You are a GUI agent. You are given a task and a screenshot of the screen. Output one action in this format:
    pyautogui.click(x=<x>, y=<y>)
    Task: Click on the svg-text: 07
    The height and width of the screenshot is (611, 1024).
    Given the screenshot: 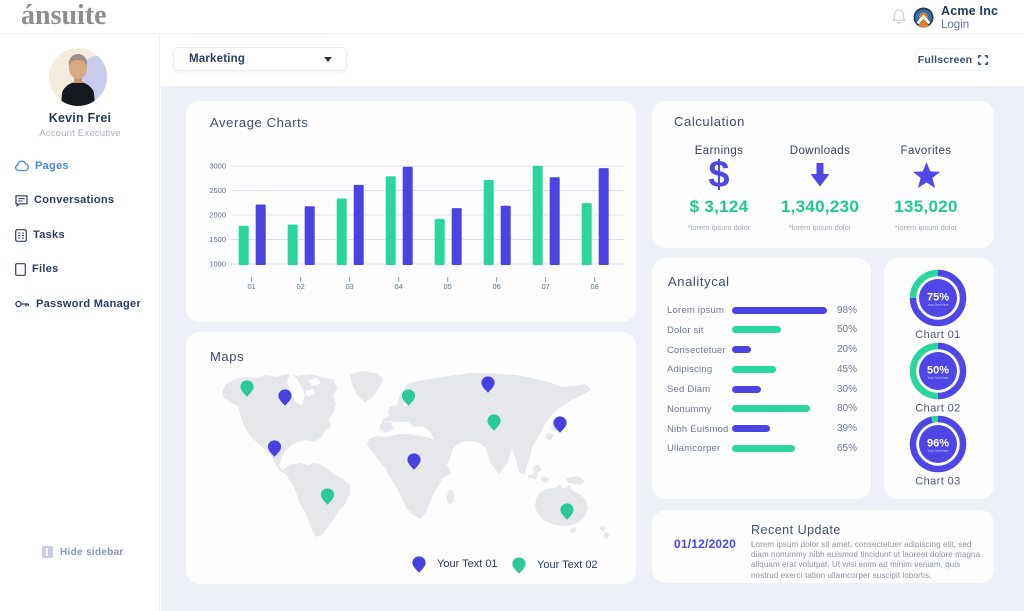 What is the action you would take?
    pyautogui.click(x=546, y=286)
    